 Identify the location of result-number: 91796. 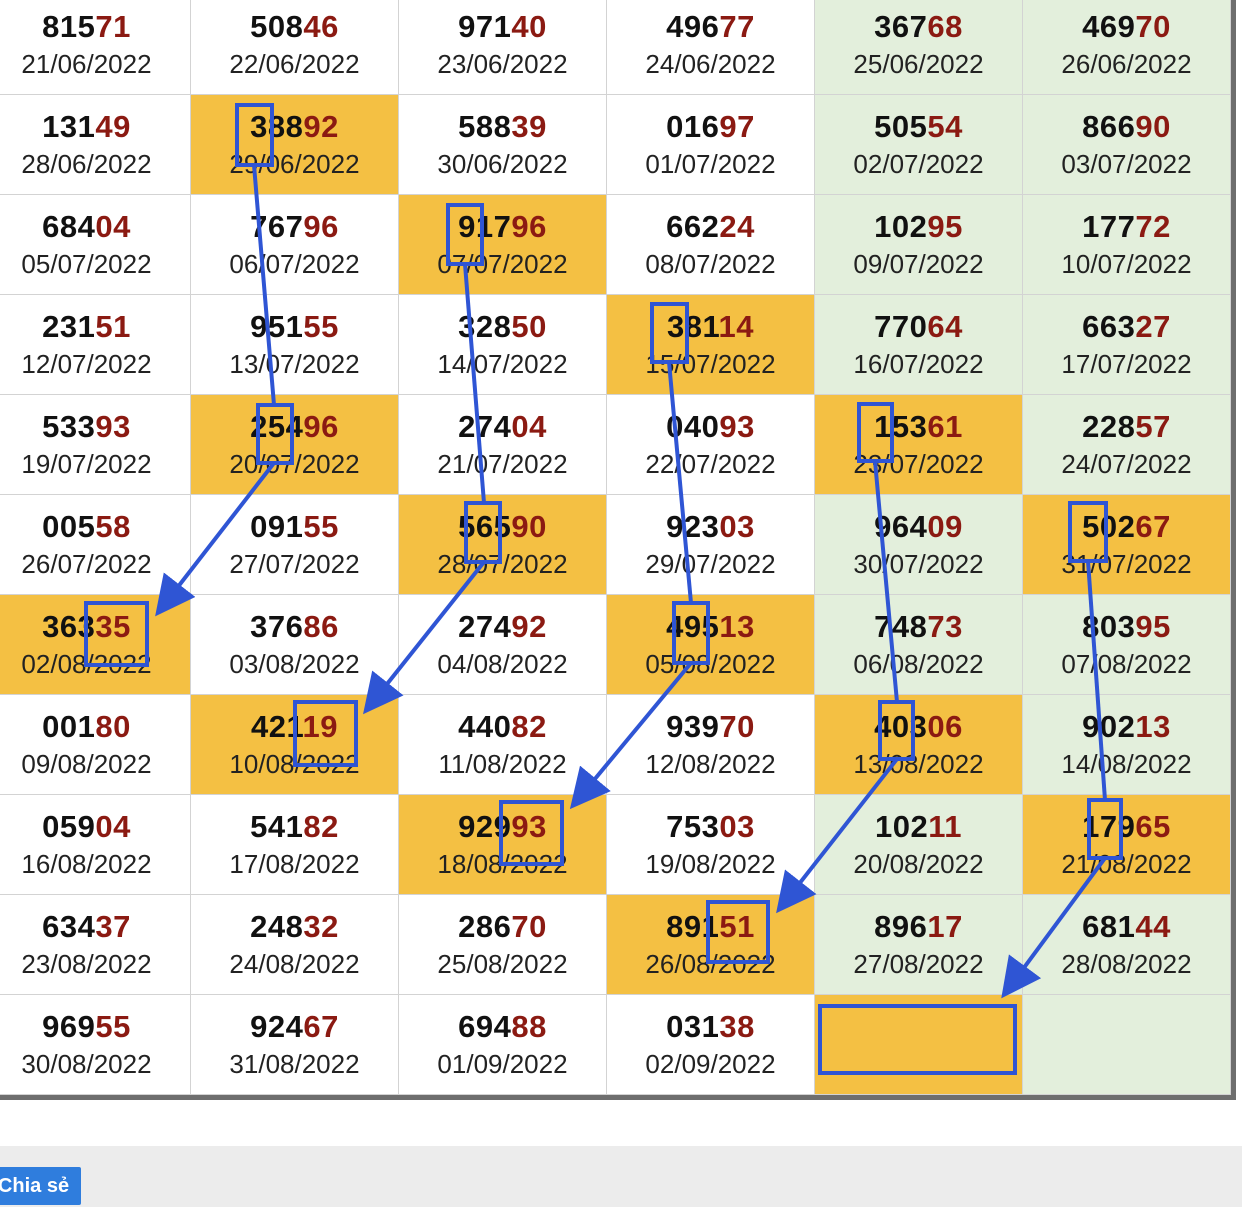
(502, 227).